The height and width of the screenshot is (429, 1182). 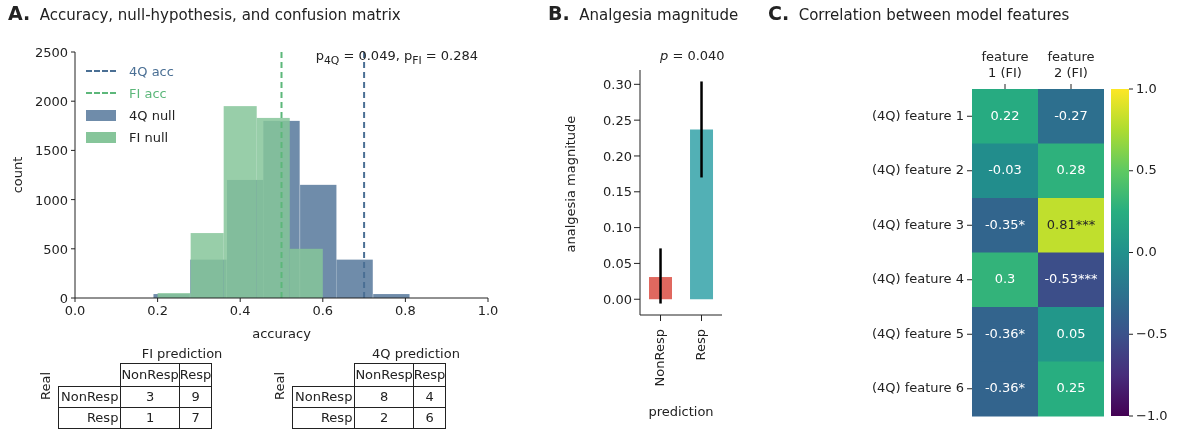 I want to click on y-tick-label: 0.00, so click(x=617, y=299).